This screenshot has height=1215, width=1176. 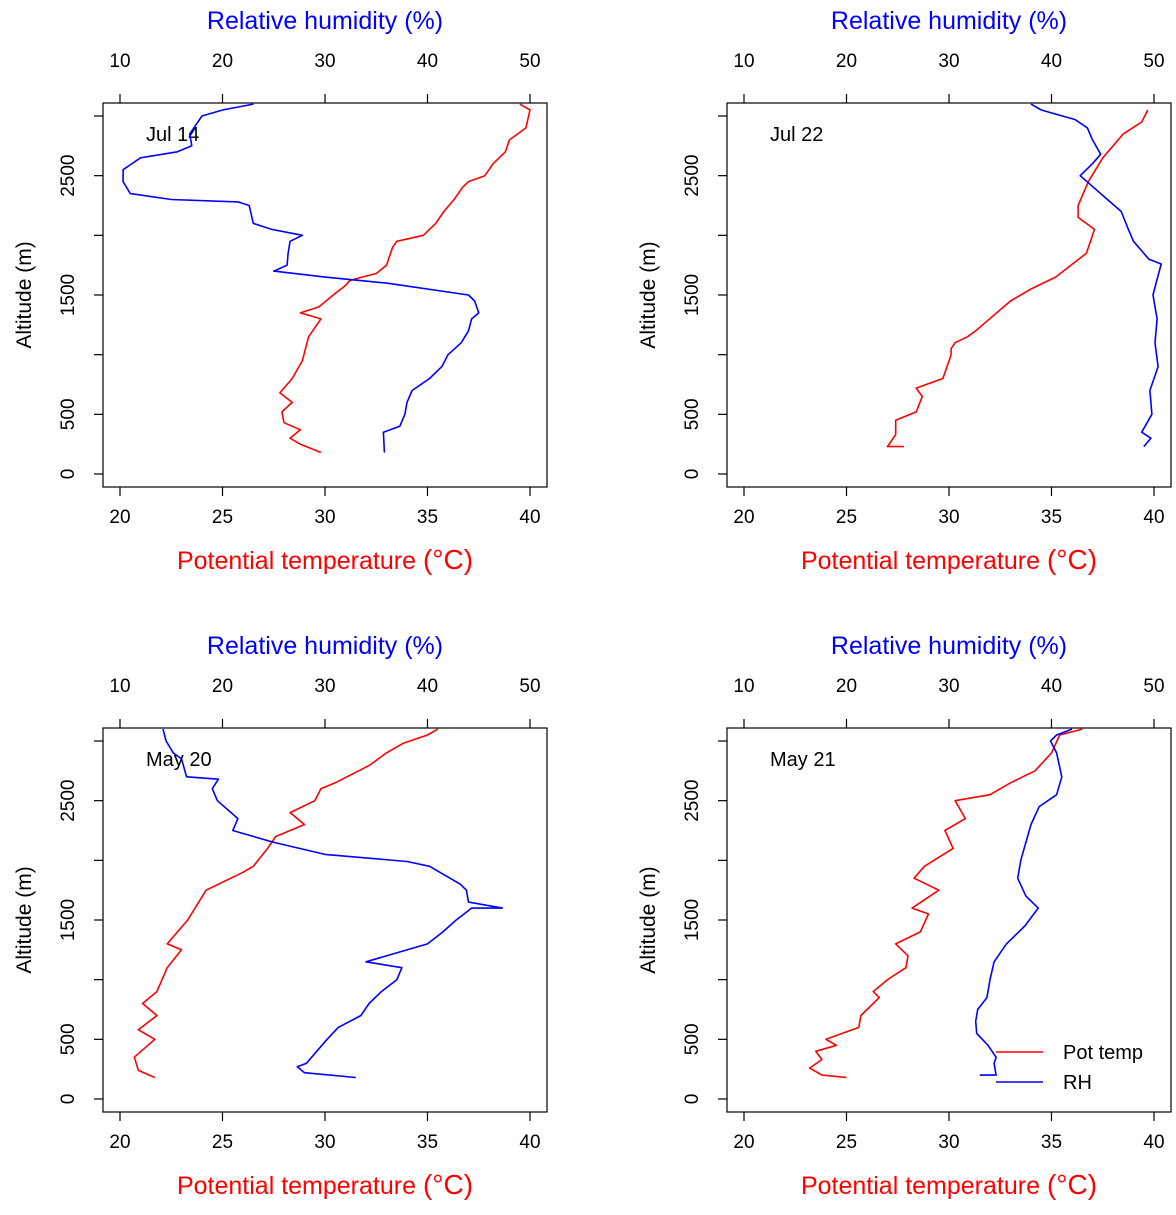 What do you see at coordinates (1103, 1053) in the screenshot?
I see `legend-label: Pot temp` at bounding box center [1103, 1053].